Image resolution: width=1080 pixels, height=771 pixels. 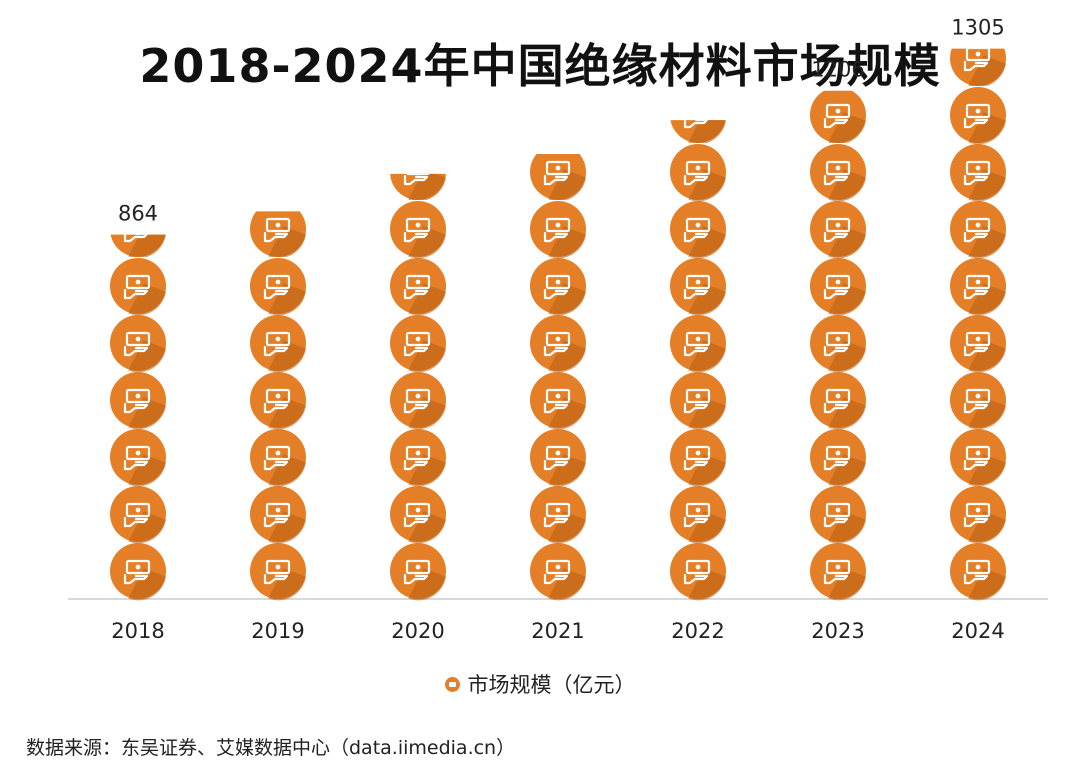 I want to click on data-label-2023: 1206, so click(x=837, y=70).